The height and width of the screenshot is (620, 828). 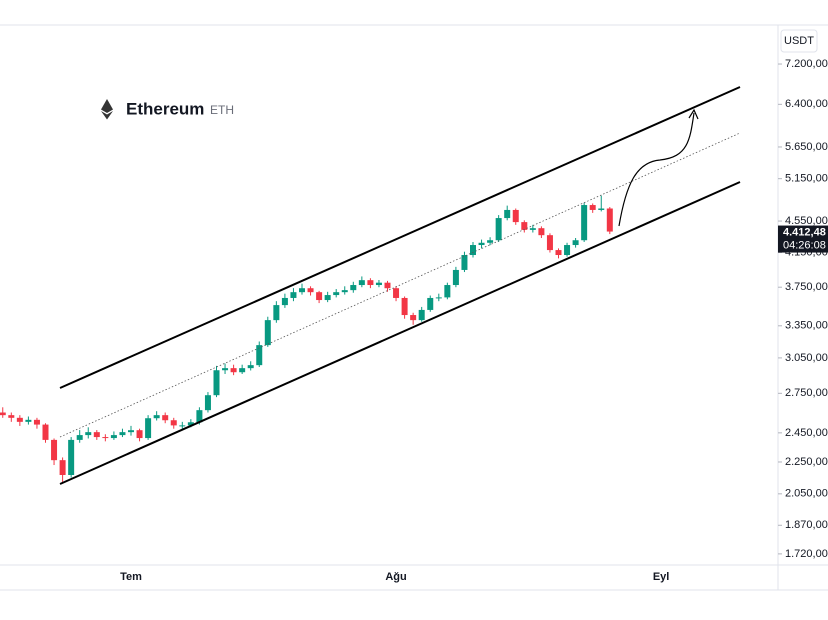 I want to click on y-tick-label: 2.050,00, so click(x=806, y=494).